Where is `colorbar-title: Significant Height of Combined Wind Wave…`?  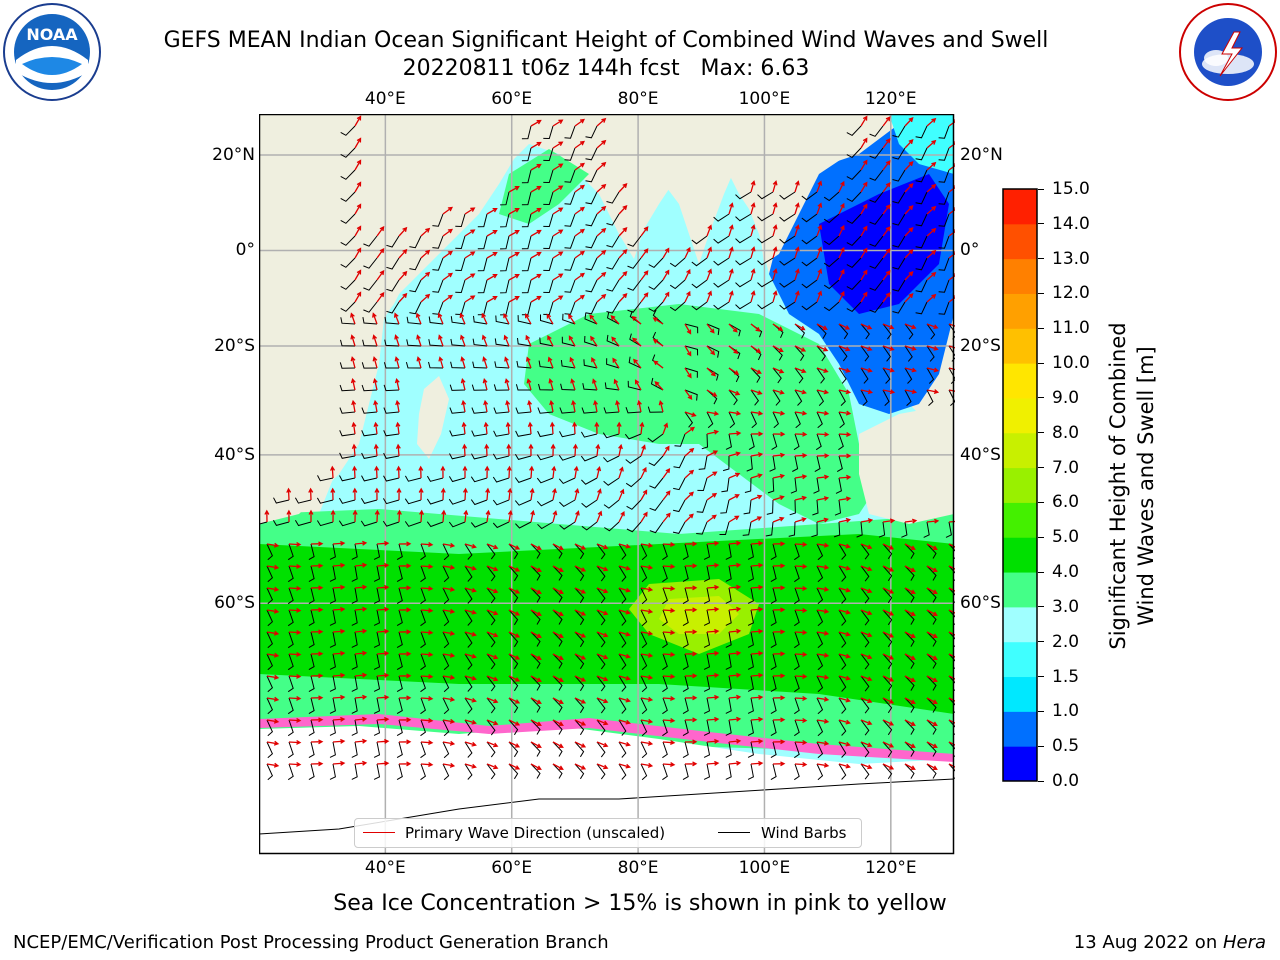
colorbar-title: Significant Height of Combined Wind Wave… is located at coordinates (1132, 486).